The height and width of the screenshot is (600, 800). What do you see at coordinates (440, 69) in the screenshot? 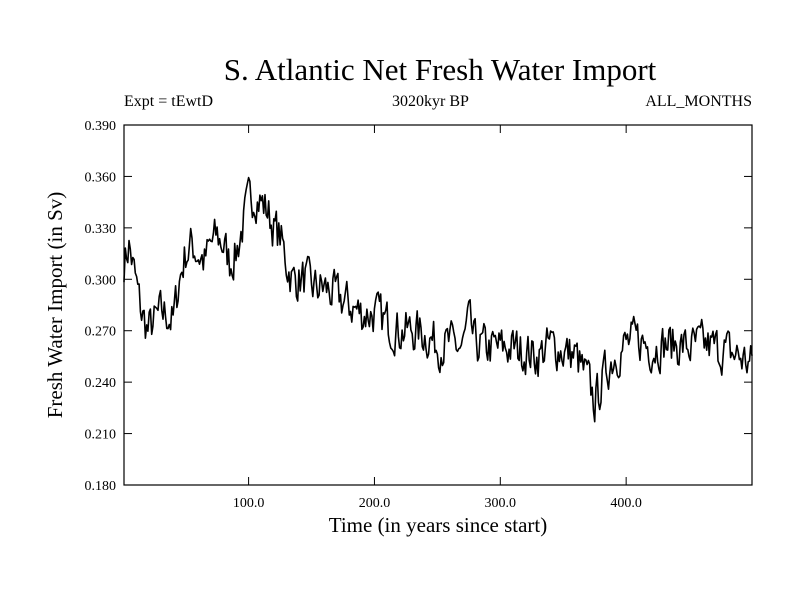
I see `chart-title: S. Atlantic Net Fresh Water Import` at bounding box center [440, 69].